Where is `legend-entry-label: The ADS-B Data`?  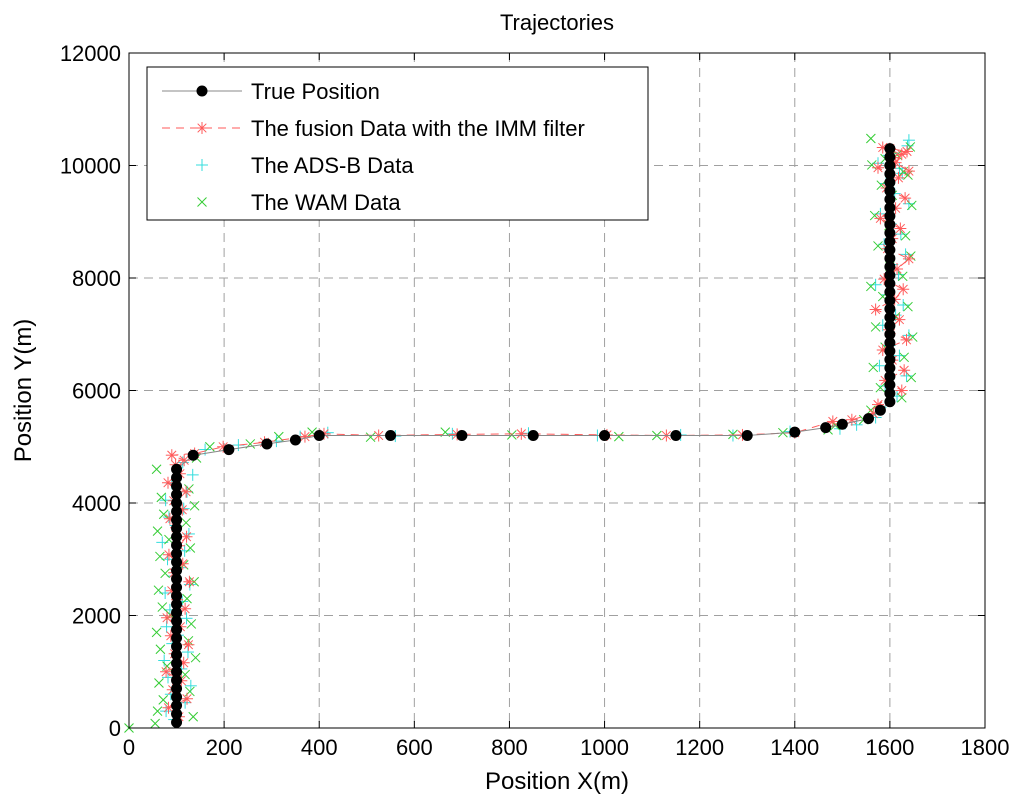
legend-entry-label: The ADS-B Data is located at coordinates (332, 165).